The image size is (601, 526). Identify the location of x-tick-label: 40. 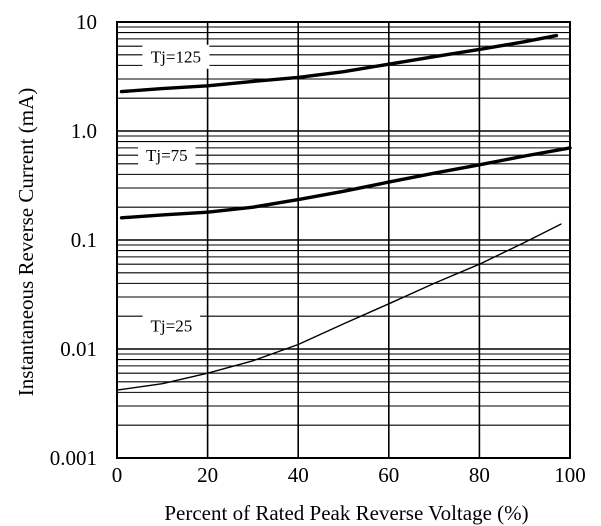
(298, 475).